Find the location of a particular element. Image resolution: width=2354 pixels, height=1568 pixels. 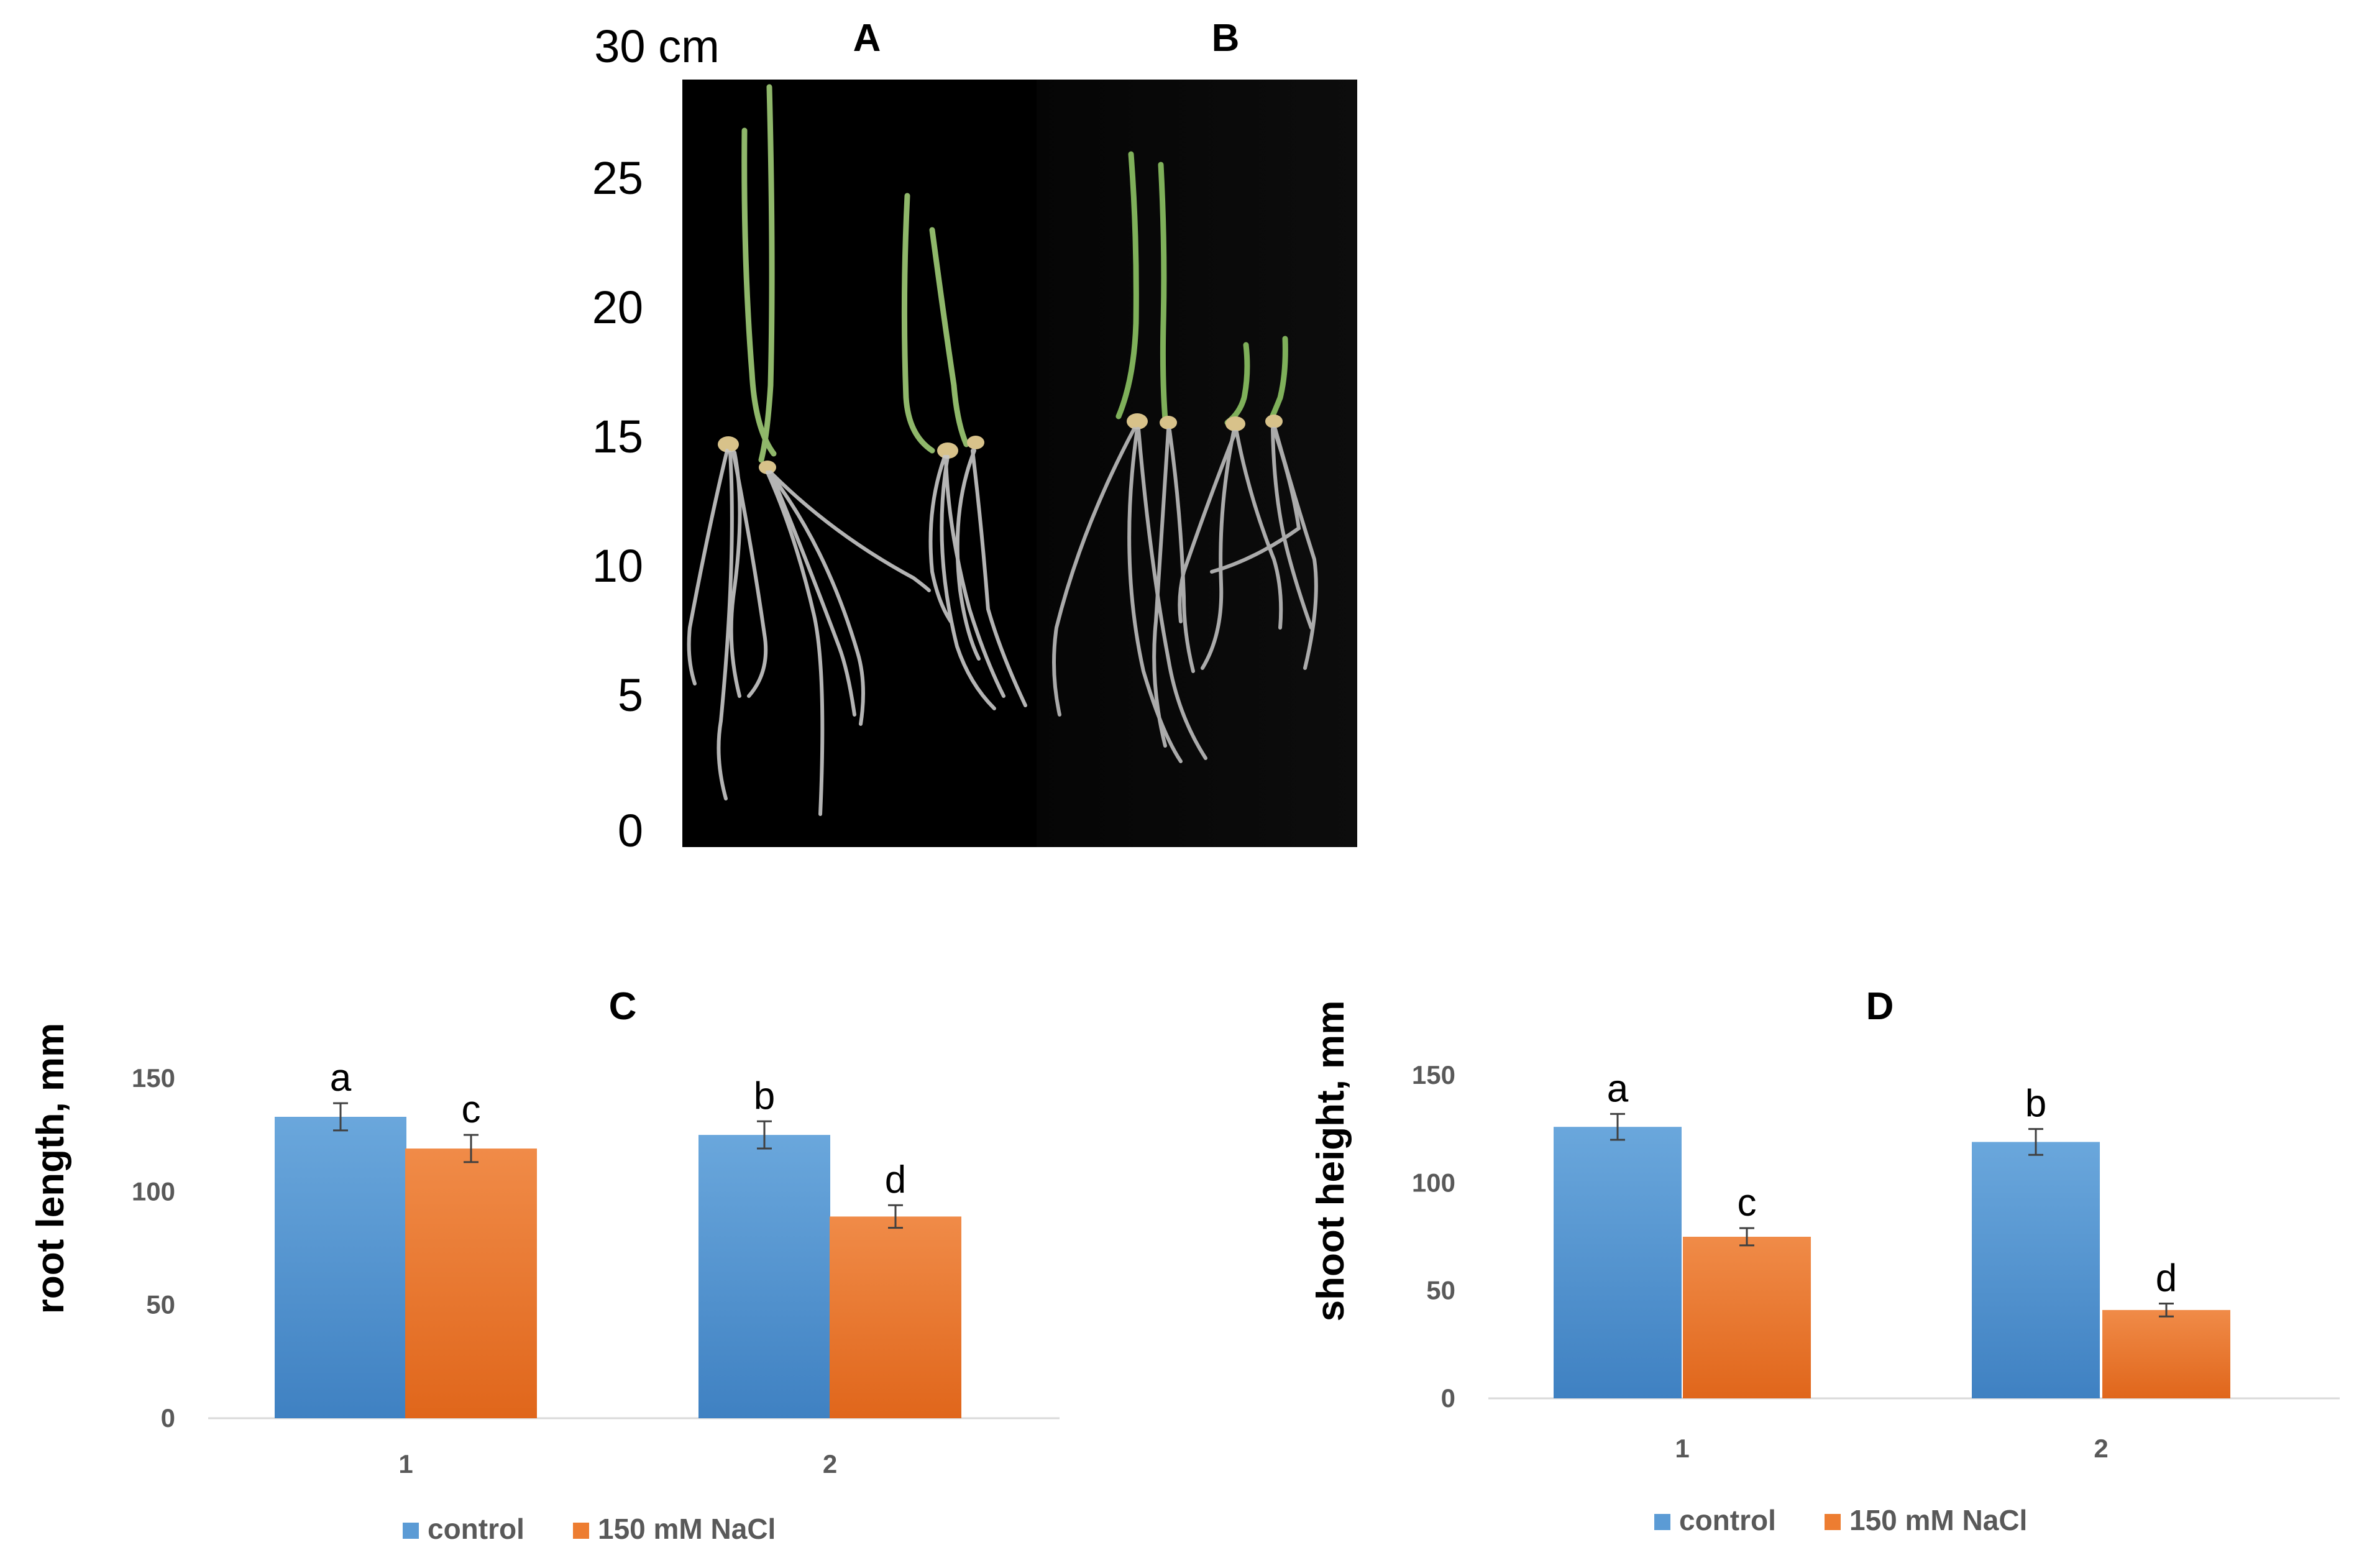

scale-unit-label: 30 cm is located at coordinates (657, 46).